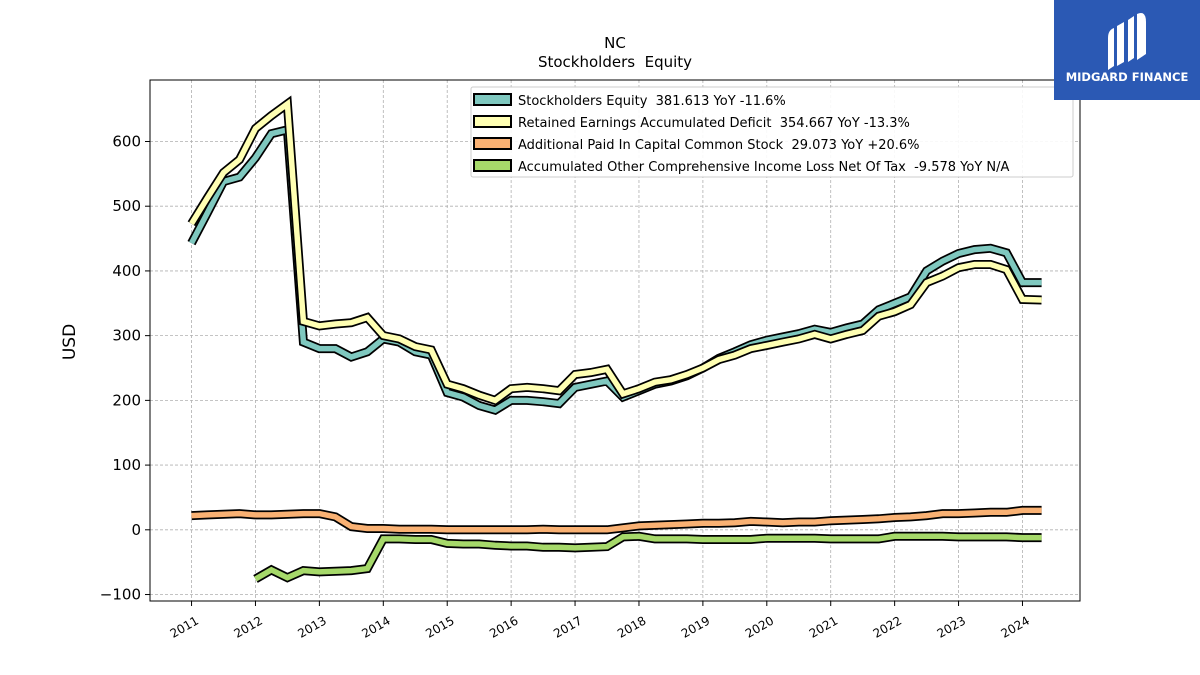  I want to click on y-tick-label: −100, so click(120, 595).